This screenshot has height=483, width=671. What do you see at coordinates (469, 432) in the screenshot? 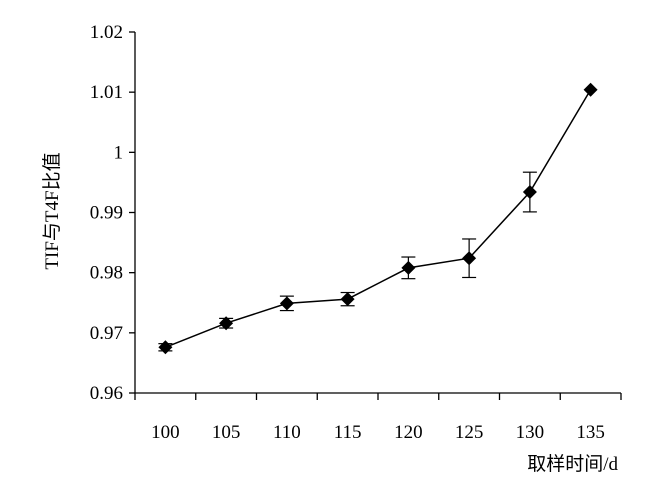
I see `x-tick-label: 125` at bounding box center [469, 432].